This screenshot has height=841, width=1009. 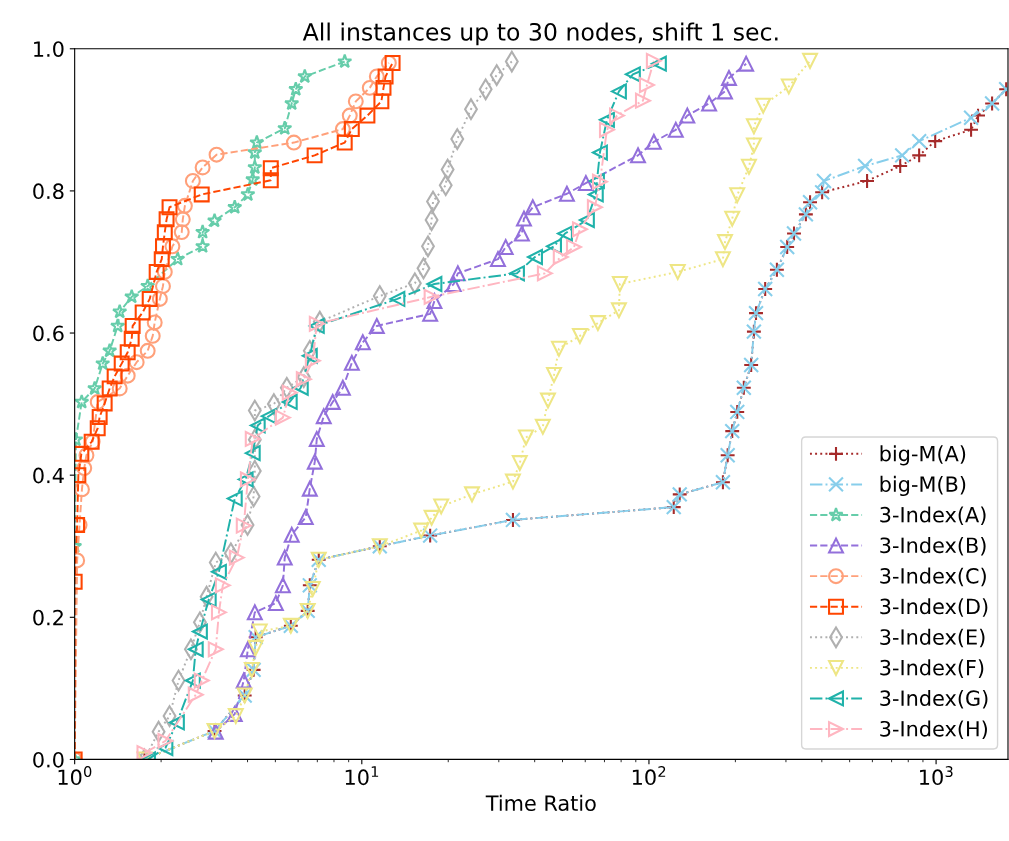 I want to click on x-tick-label: 10$^{1}$, so click(x=362, y=776).